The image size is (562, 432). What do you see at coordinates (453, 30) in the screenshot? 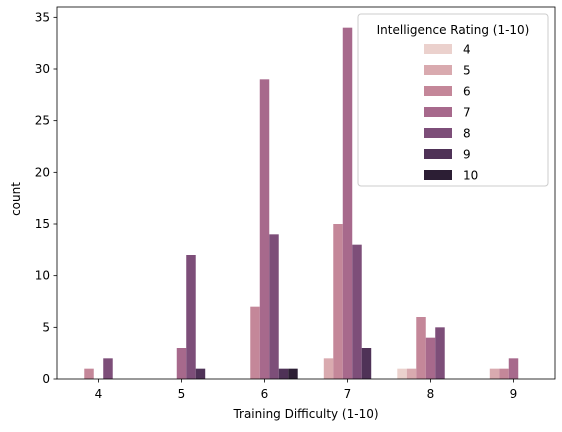
I see `legend-title: Intelligence Rating (1-10)` at bounding box center [453, 30].